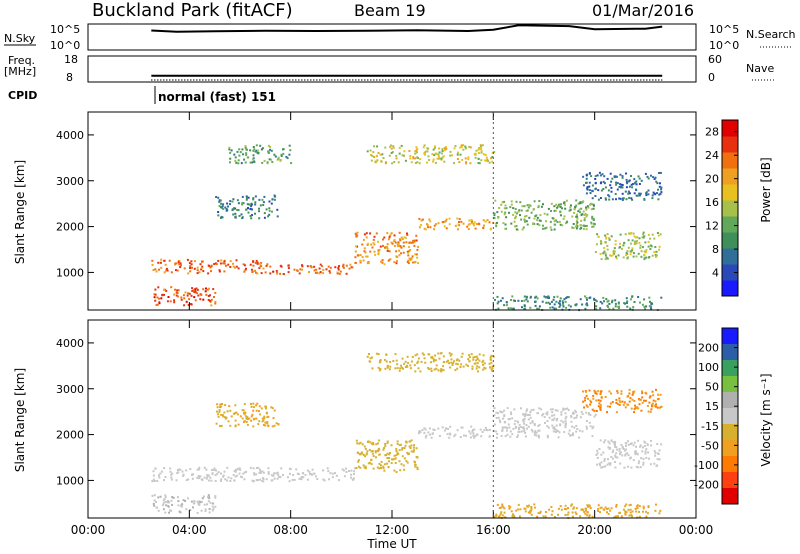 The width and height of the screenshot is (800, 554). Describe the element at coordinates (71, 59) in the screenshot. I see `freq-ytick-18: 18` at that location.